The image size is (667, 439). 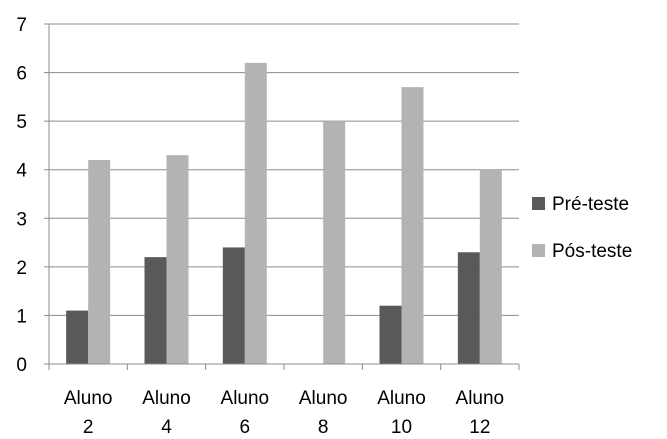 I want to click on y-tick-label: 1, so click(x=21, y=316).